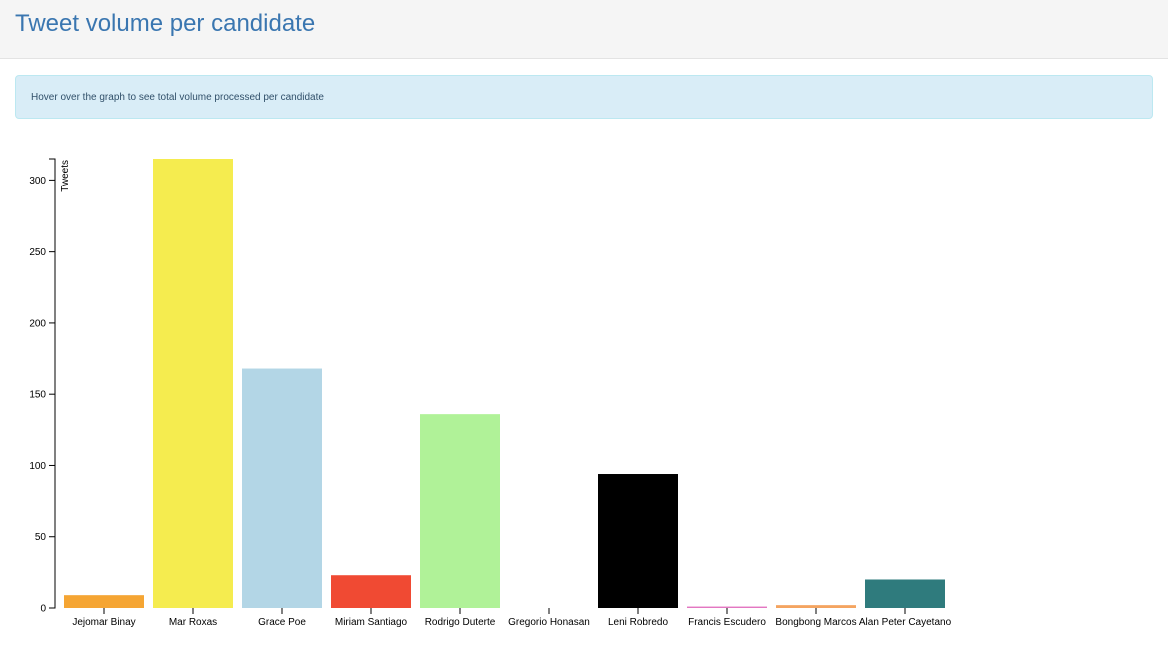 The width and height of the screenshot is (1168, 649). I want to click on bar-alan-peter-cayetano, so click(905, 593).